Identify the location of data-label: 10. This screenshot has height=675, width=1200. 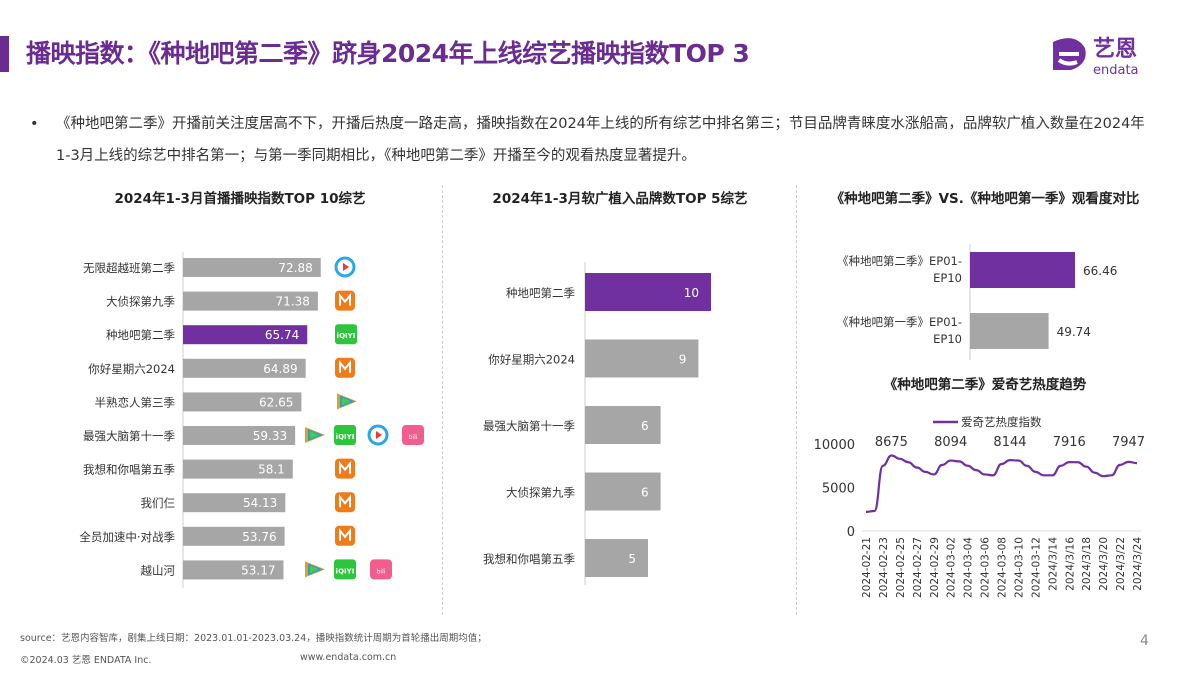
(691, 293).